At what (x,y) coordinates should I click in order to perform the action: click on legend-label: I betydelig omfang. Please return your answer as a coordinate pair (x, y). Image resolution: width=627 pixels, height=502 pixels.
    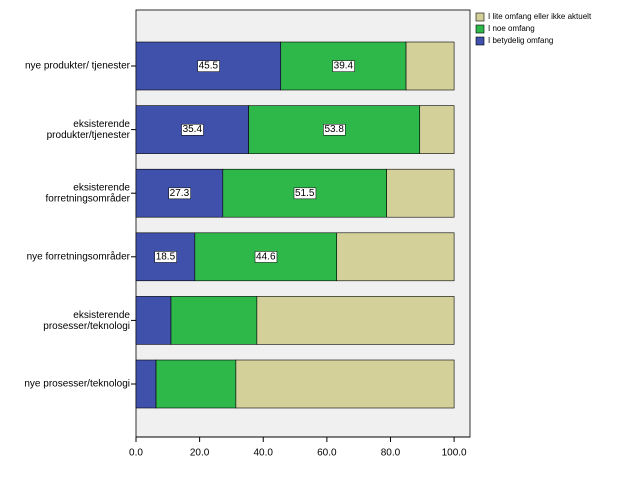
    Looking at the image, I should click on (520, 40).